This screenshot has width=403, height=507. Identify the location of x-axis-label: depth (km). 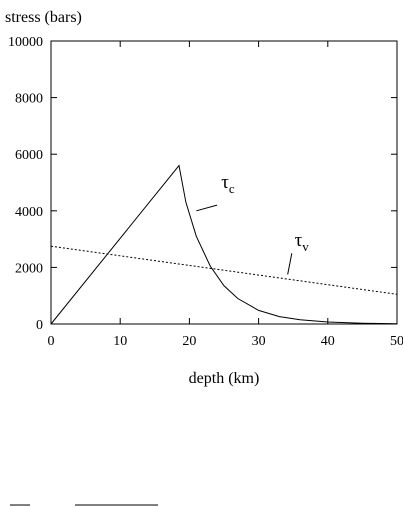
(224, 378).